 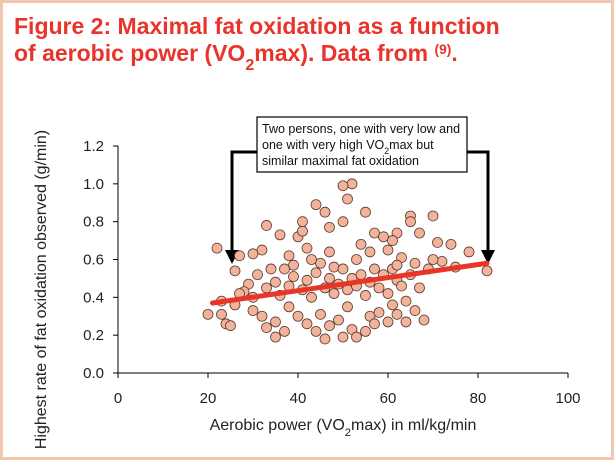 What do you see at coordinates (413, 425) in the screenshot?
I see `text-segment: max) in ml/kg/min` at bounding box center [413, 425].